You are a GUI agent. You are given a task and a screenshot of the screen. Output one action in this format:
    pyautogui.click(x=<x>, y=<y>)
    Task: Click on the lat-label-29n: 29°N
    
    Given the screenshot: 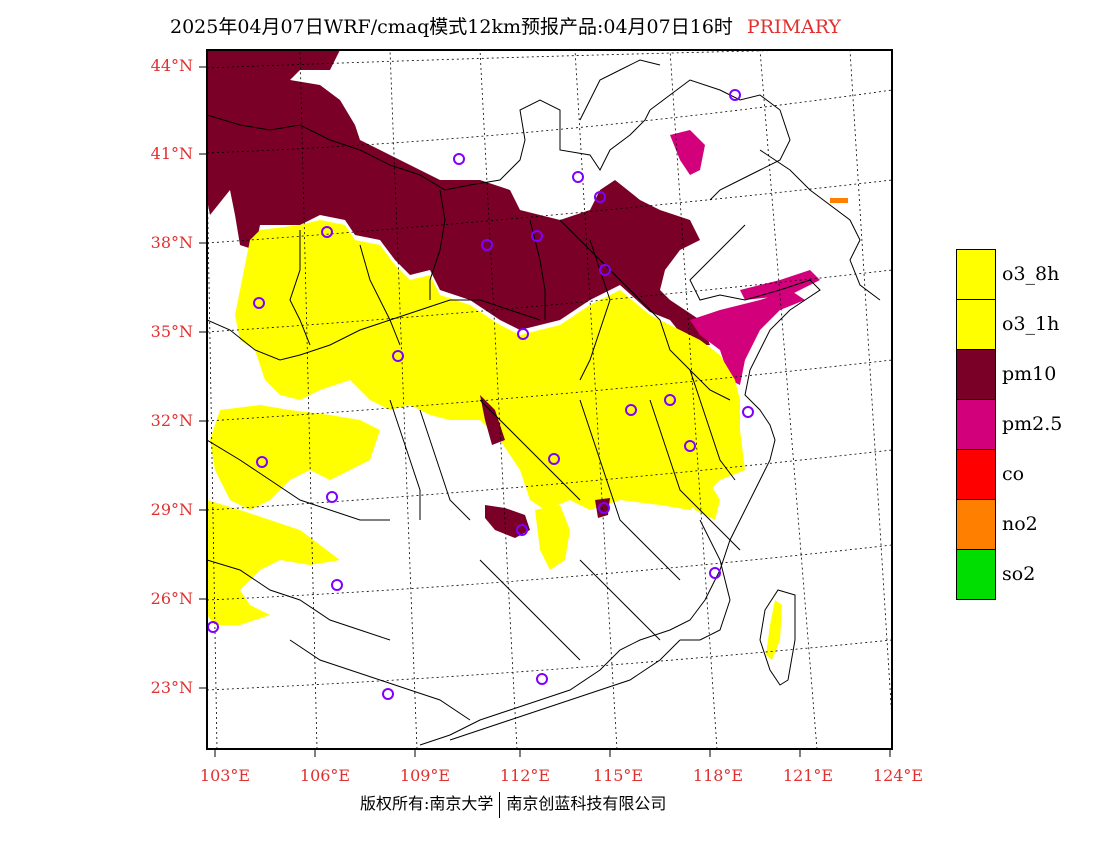 What is the action you would take?
    pyautogui.click(x=171, y=509)
    